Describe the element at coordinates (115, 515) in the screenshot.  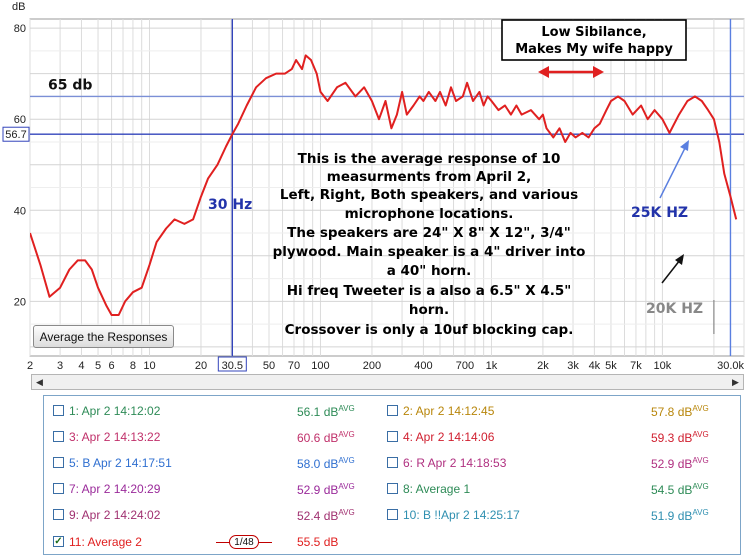
I see `legend-item-name: 9: Apr 2 14:24:02` at that location.